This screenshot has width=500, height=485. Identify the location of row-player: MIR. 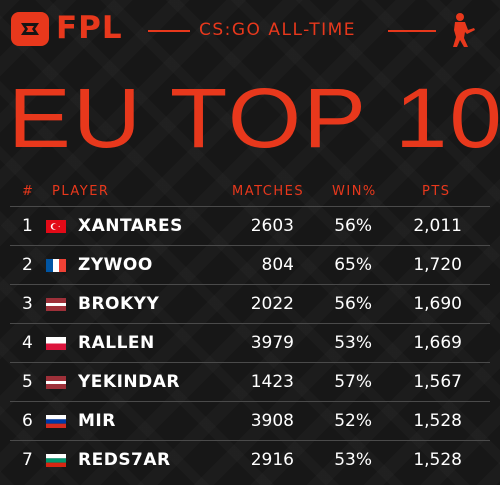
(97, 421).